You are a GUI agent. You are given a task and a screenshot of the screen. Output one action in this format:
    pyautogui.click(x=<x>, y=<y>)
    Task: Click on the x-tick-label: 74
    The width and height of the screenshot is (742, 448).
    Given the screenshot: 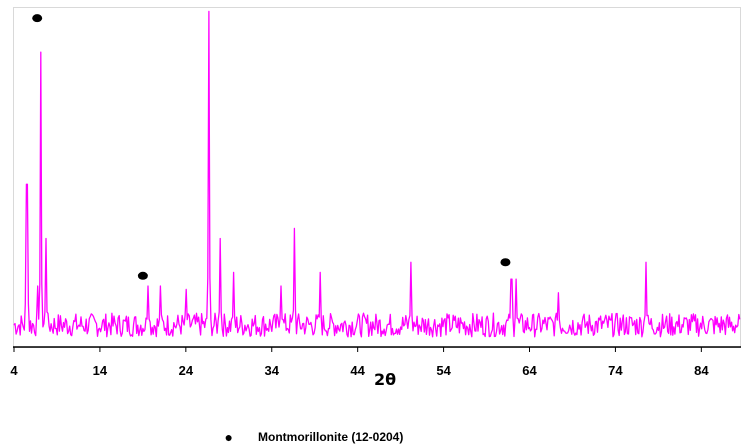 What is the action you would take?
    pyautogui.click(x=615, y=370)
    